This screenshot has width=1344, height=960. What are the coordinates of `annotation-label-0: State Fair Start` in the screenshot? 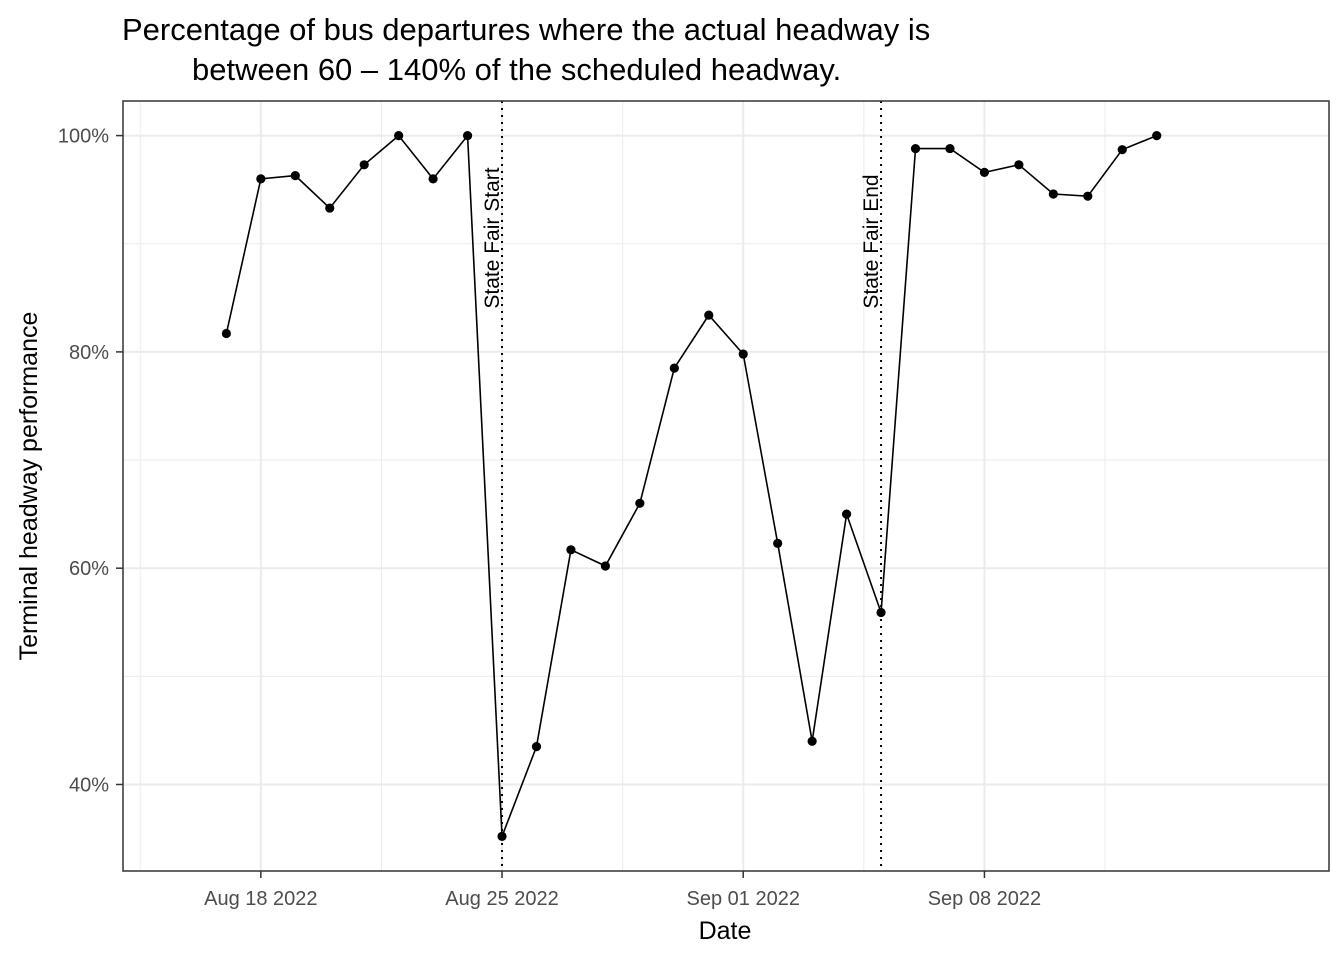 It's located at (492, 237).